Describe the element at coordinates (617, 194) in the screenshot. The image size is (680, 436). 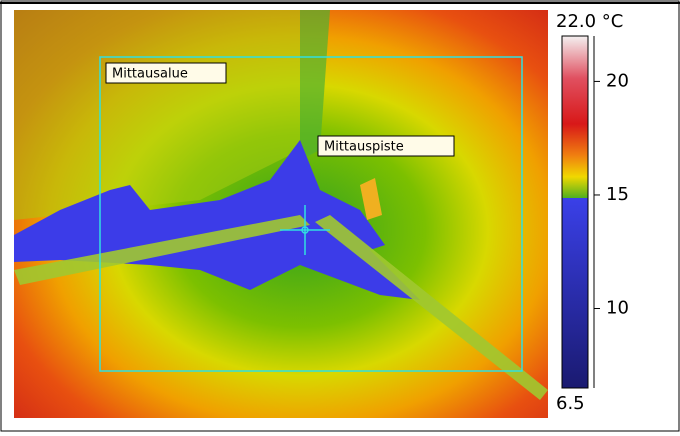
I see `tick-label: 15` at that location.